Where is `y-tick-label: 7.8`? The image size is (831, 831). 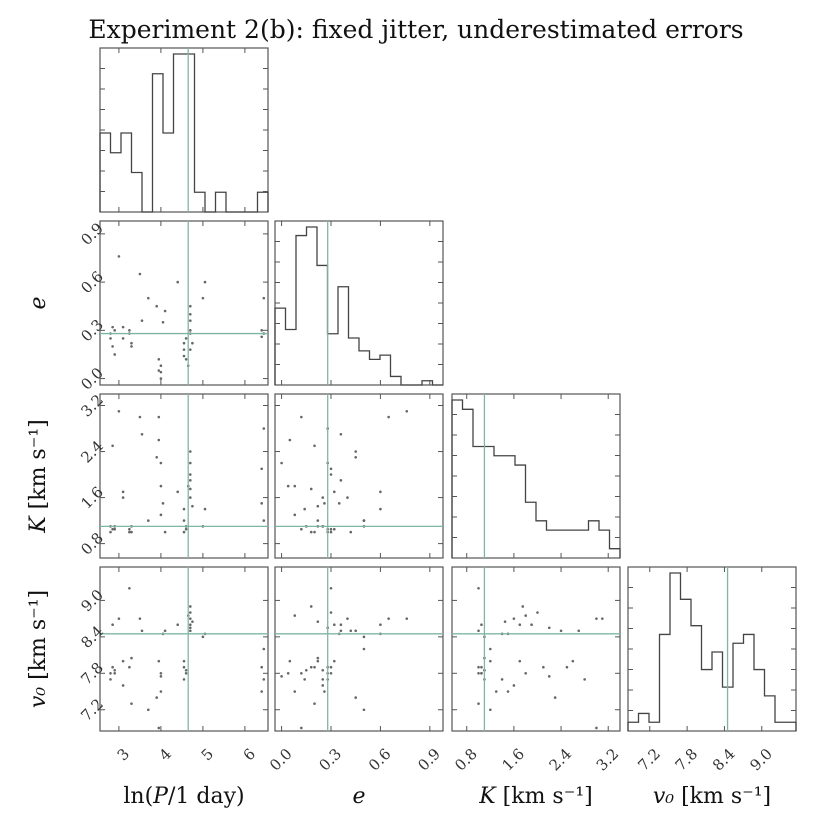
y-tick-label: 7.8 is located at coordinates (92, 674).